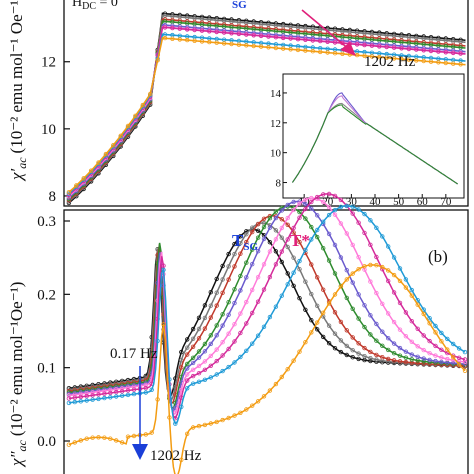  I want to click on inset-y-tick-label: 14, so click(276, 94).